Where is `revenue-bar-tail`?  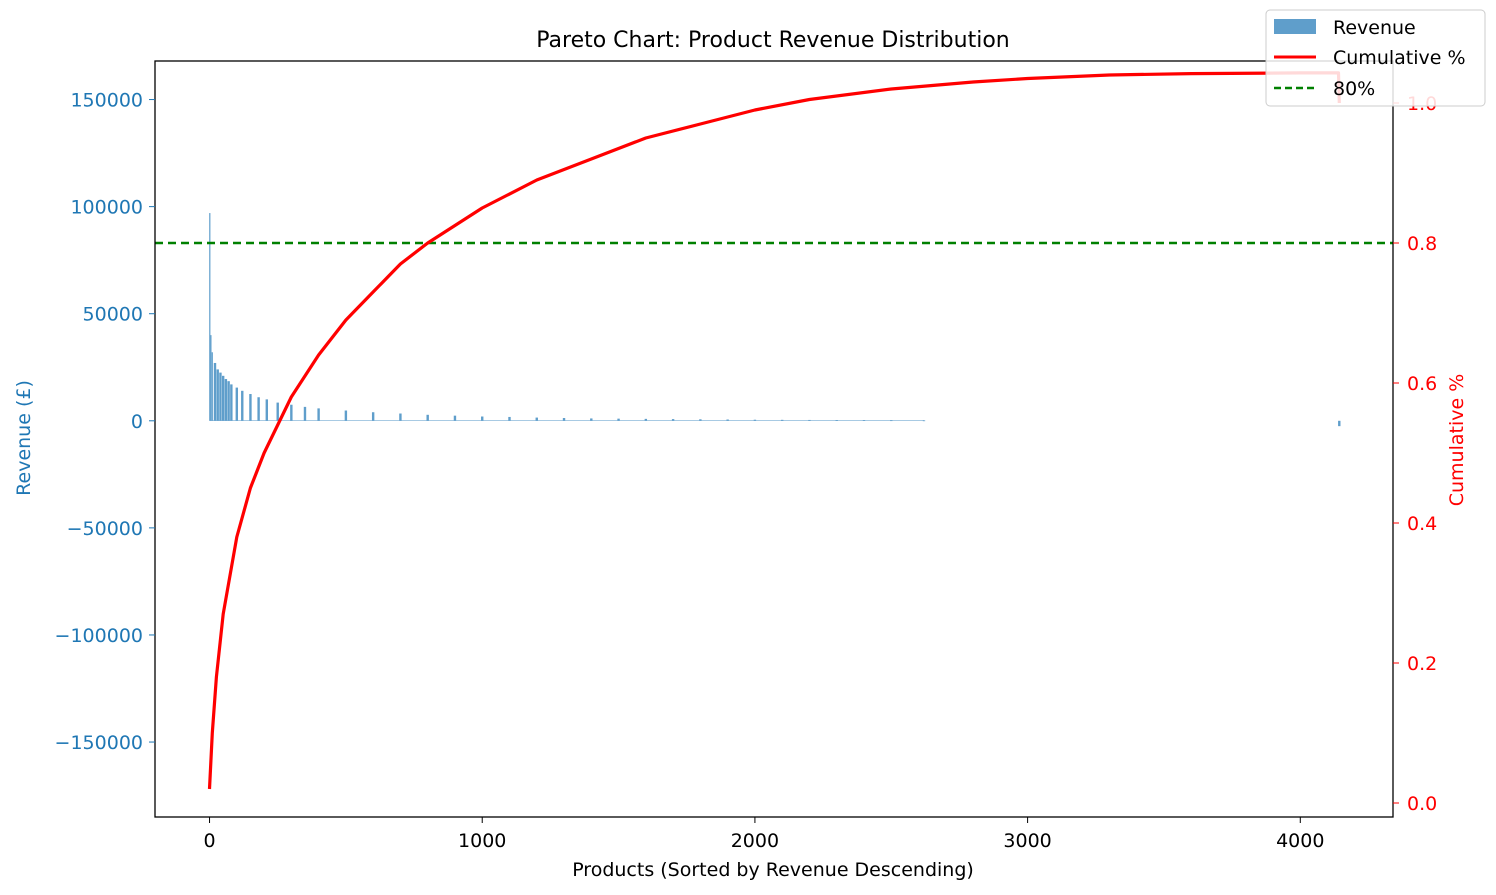 revenue-bar-tail is located at coordinates (566, 420).